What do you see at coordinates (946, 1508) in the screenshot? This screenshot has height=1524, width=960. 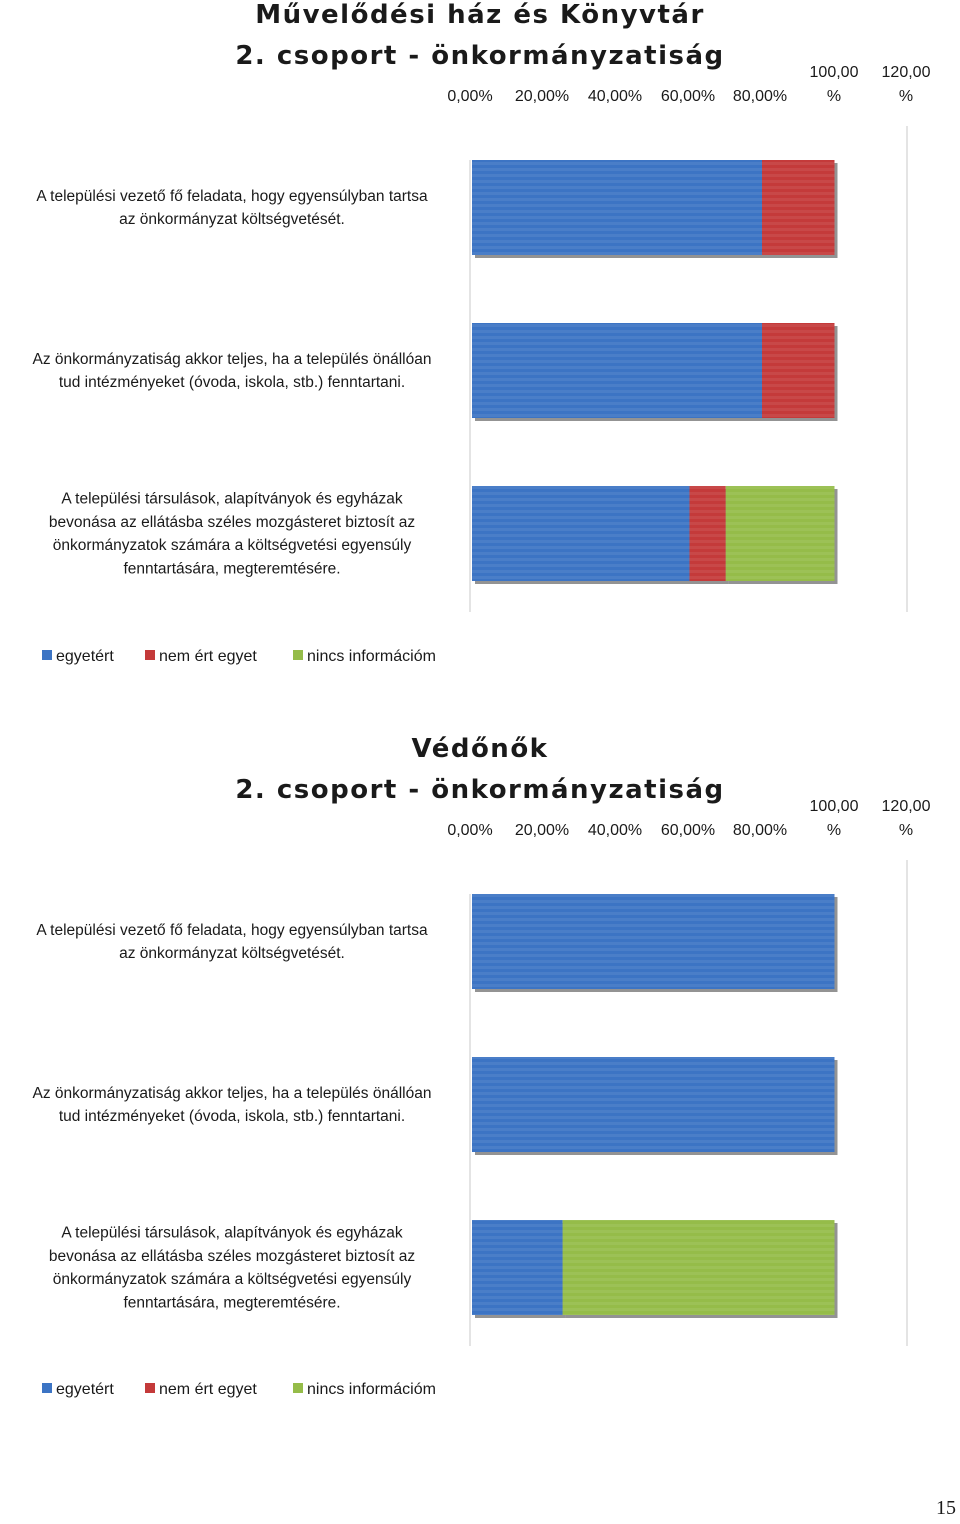 I see `page-number: 15` at bounding box center [946, 1508].